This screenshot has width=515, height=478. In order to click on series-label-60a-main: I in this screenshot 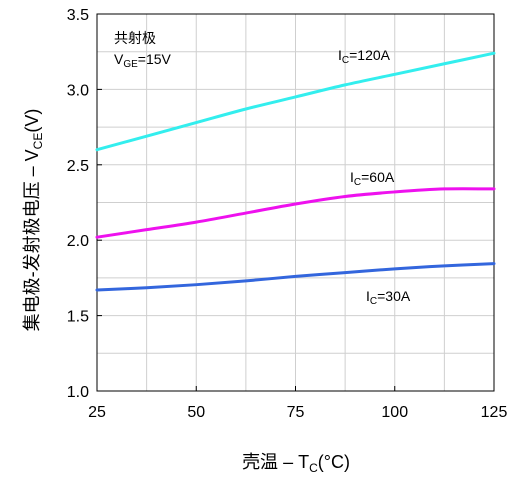, I will do `click(352, 177)`.